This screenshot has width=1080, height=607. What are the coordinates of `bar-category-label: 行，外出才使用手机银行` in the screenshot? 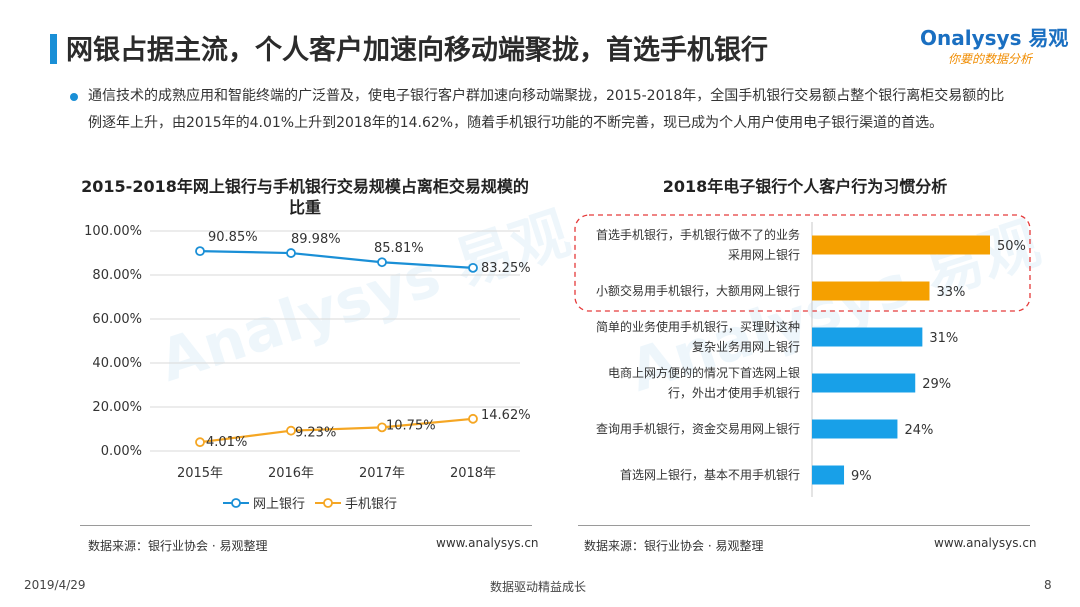 It's located at (734, 392).